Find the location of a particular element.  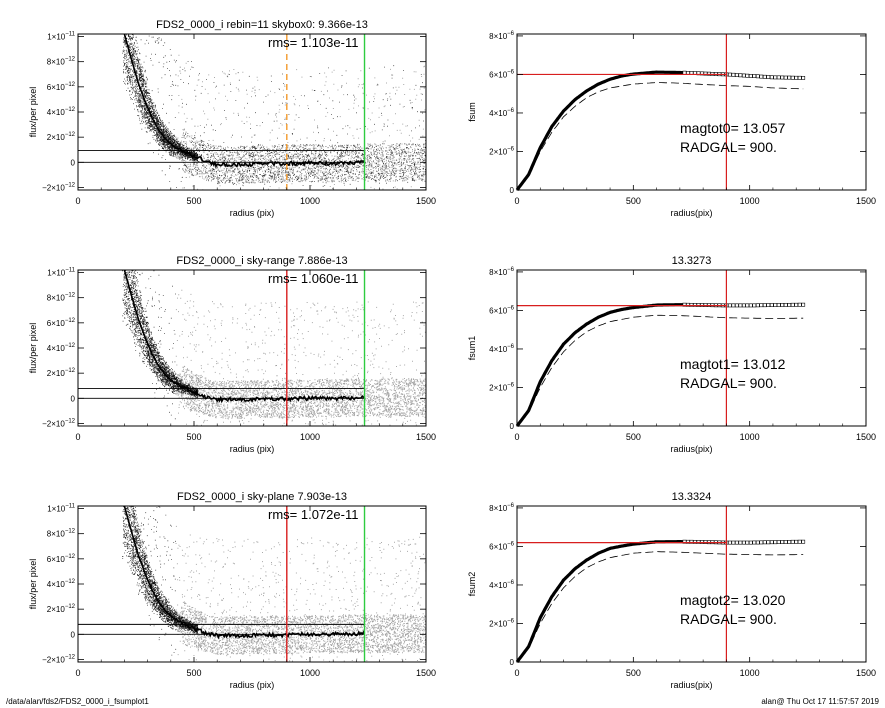

footer-timestamp: alan@ Thu Oct 17 11:57:57 2019 is located at coordinates (820, 701).